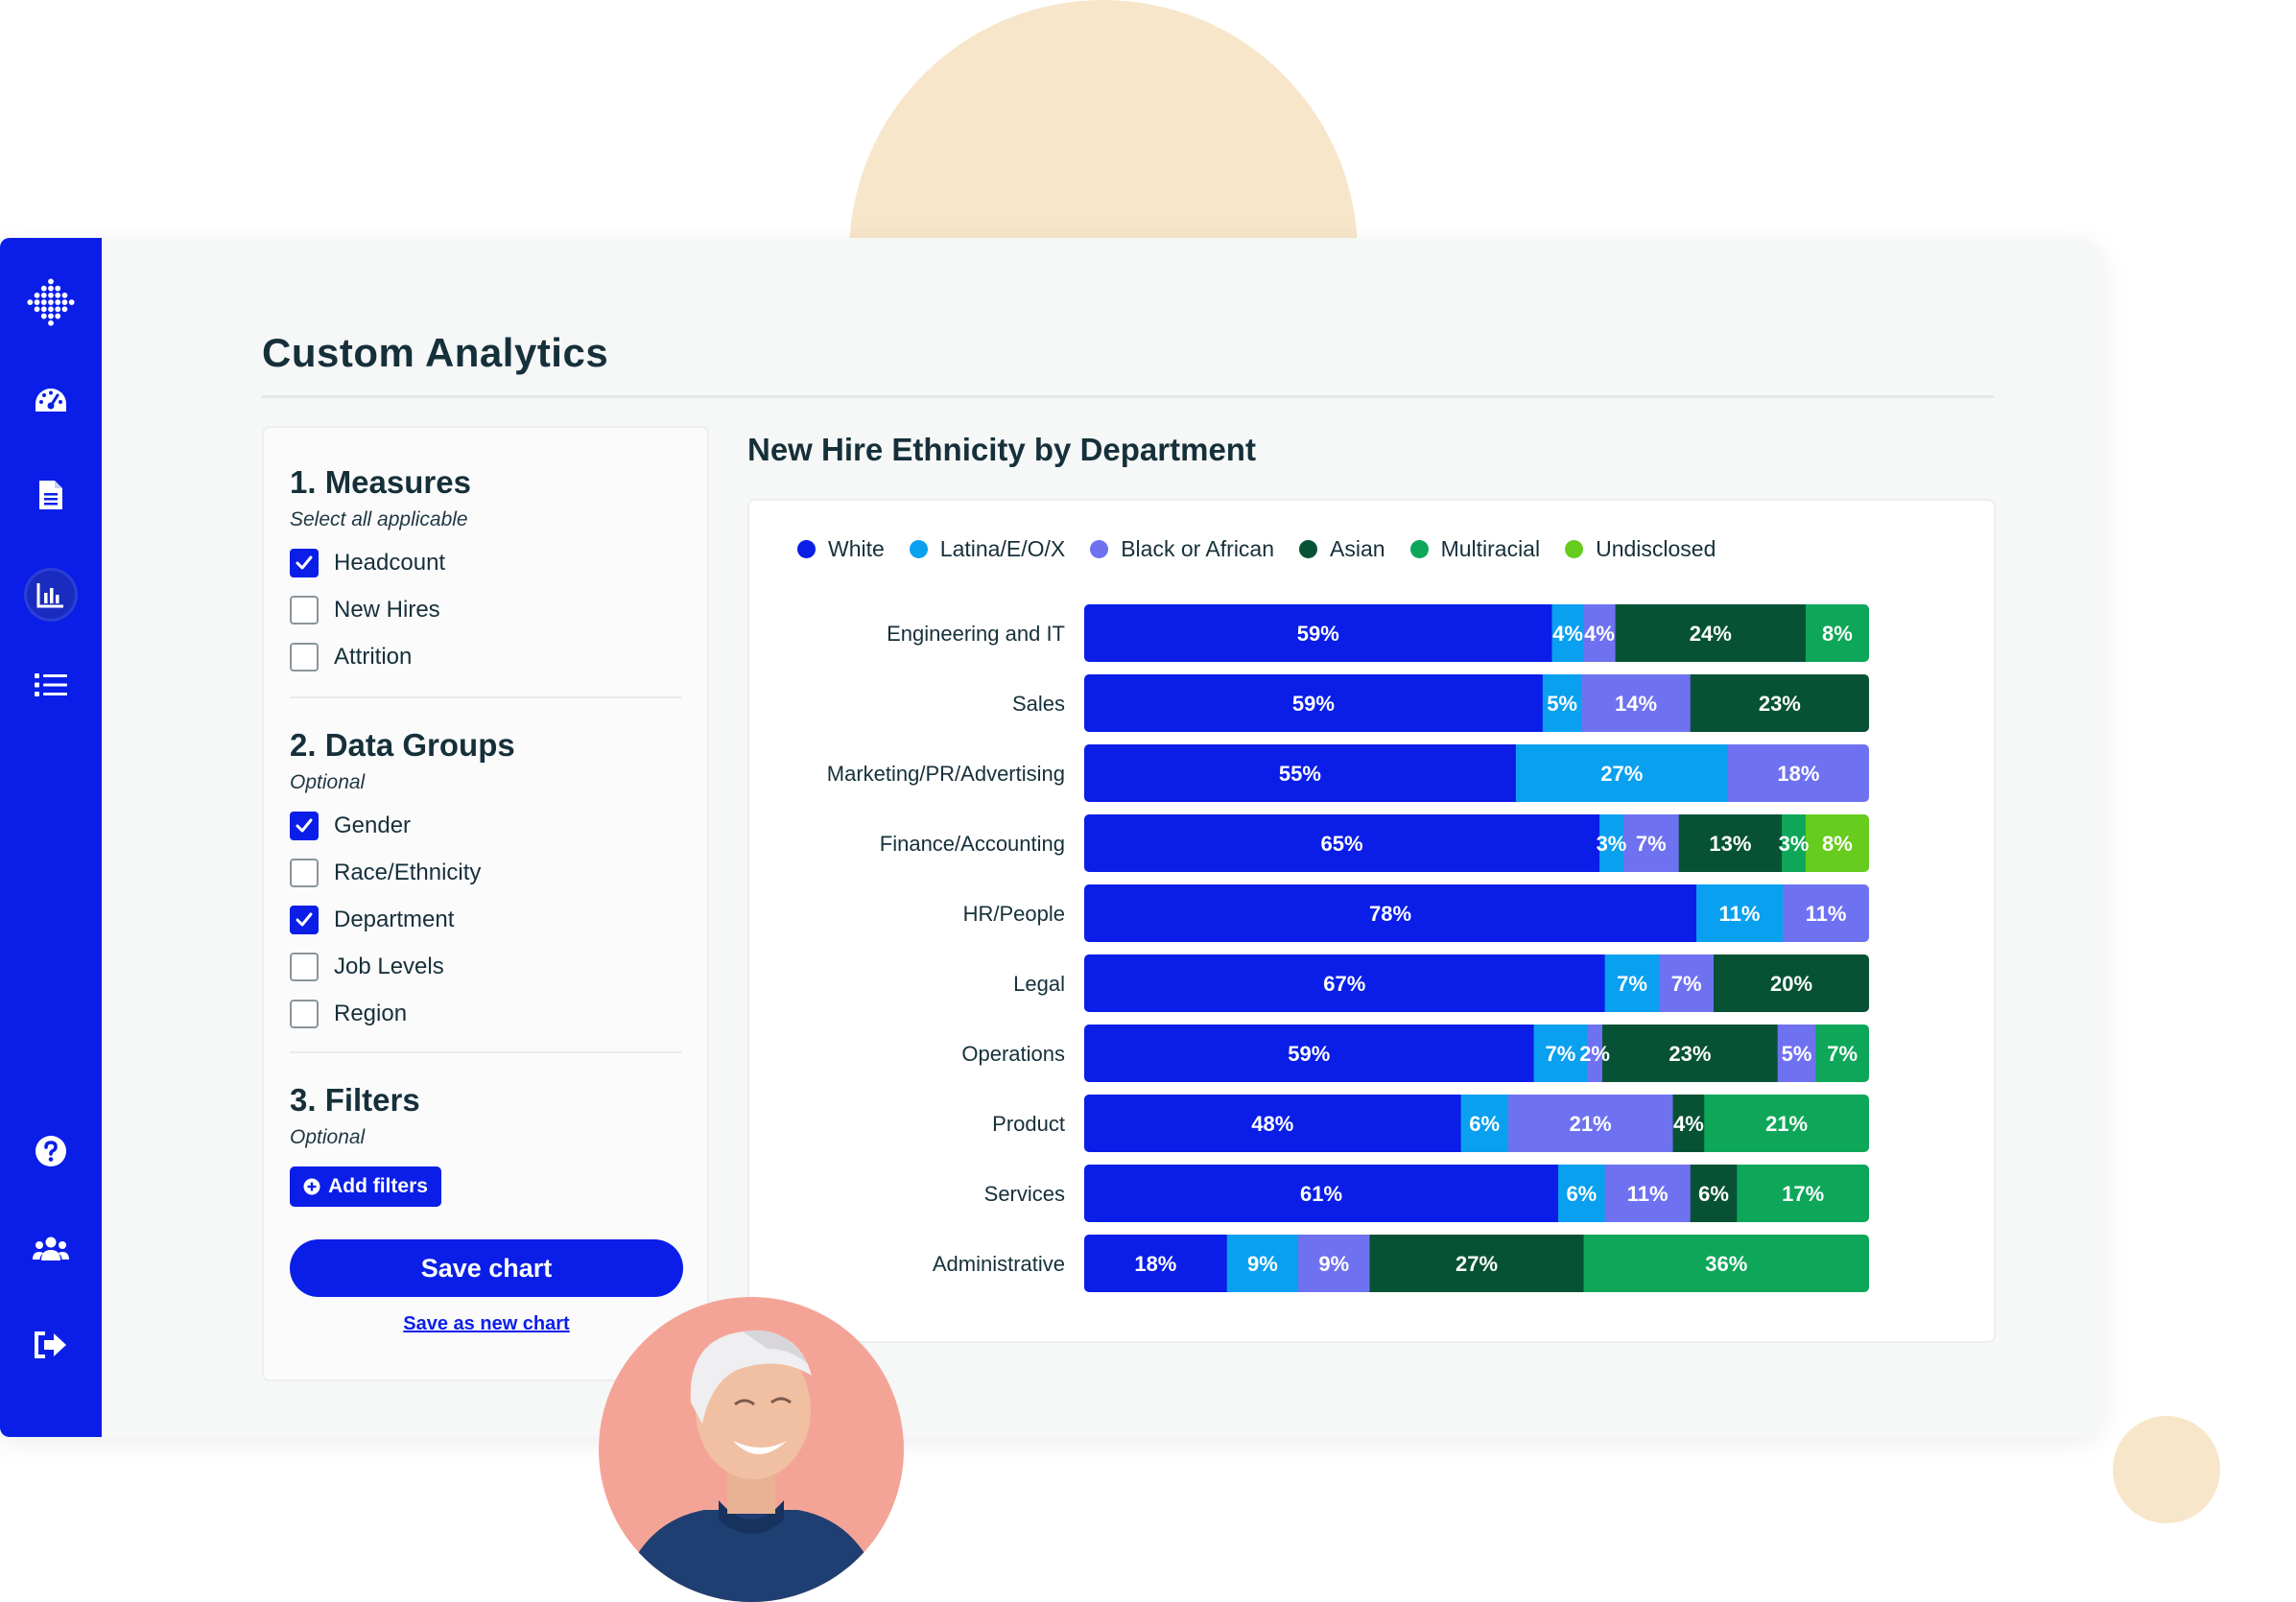 Image resolution: width=2296 pixels, height=1602 pixels. Describe the element at coordinates (51, 1345) in the screenshot. I see `logout-icon` at that location.